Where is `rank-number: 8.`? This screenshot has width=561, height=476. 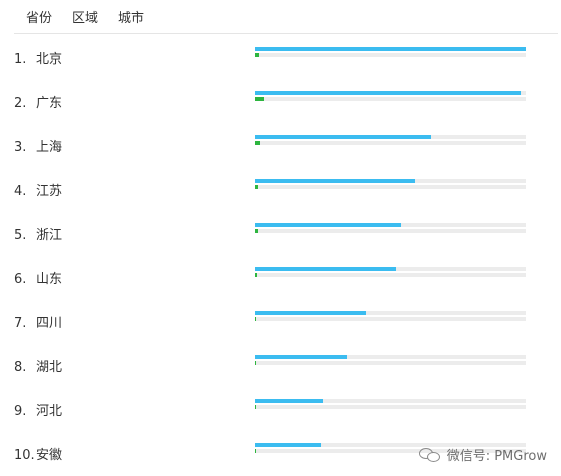
rank-number: 8. is located at coordinates (20, 367).